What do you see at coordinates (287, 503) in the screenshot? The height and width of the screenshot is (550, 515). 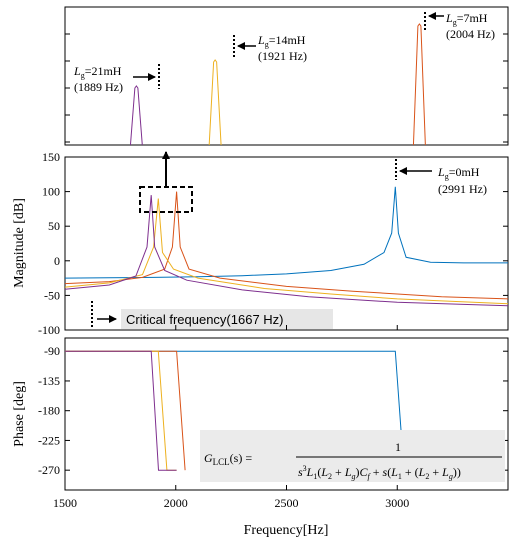 I see `xtick-label: 2500` at bounding box center [287, 503].